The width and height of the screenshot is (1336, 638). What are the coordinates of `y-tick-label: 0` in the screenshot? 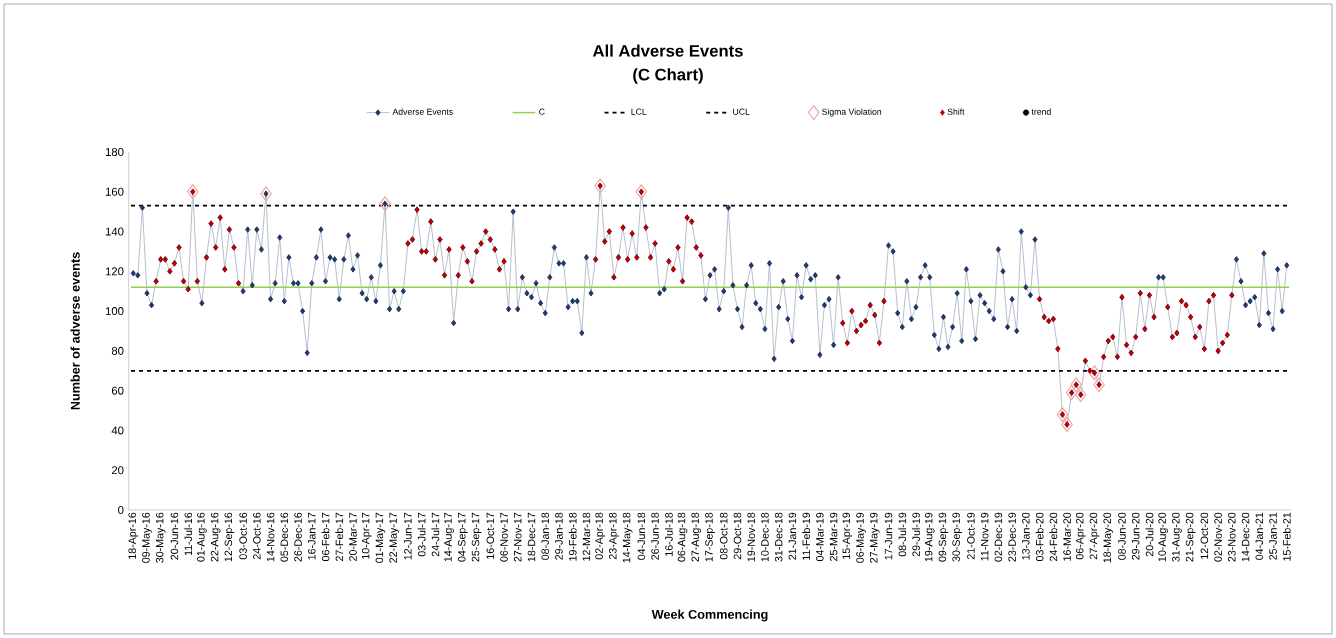 It's located at (121, 509).